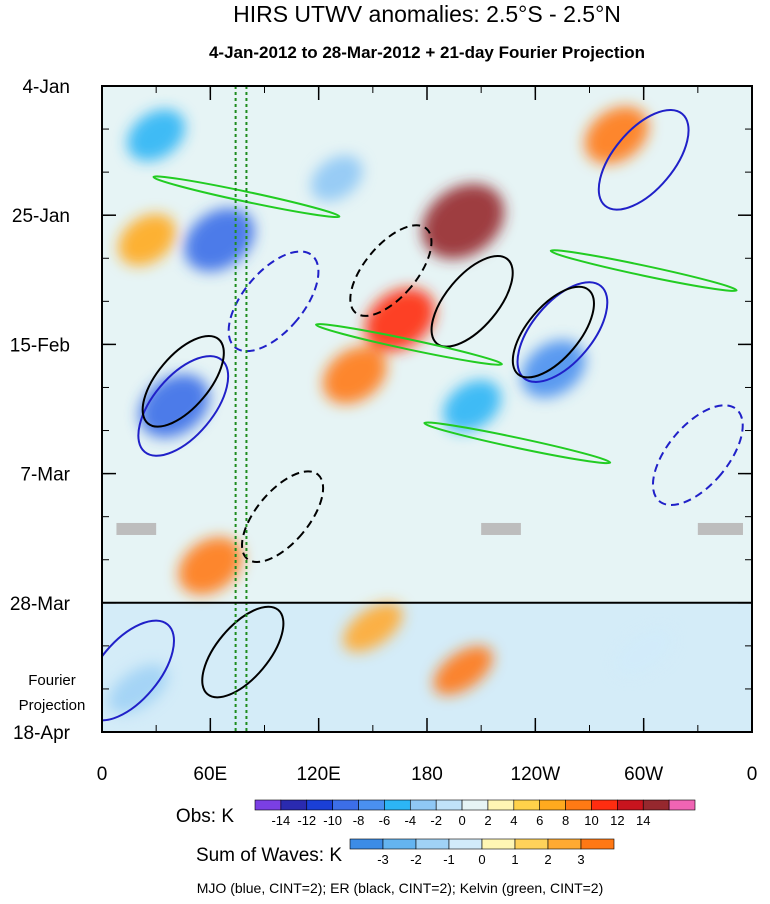 This screenshot has width=770, height=904. Describe the element at coordinates (539, 820) in the screenshot. I see `colorbar-tick-label: 6` at that location.